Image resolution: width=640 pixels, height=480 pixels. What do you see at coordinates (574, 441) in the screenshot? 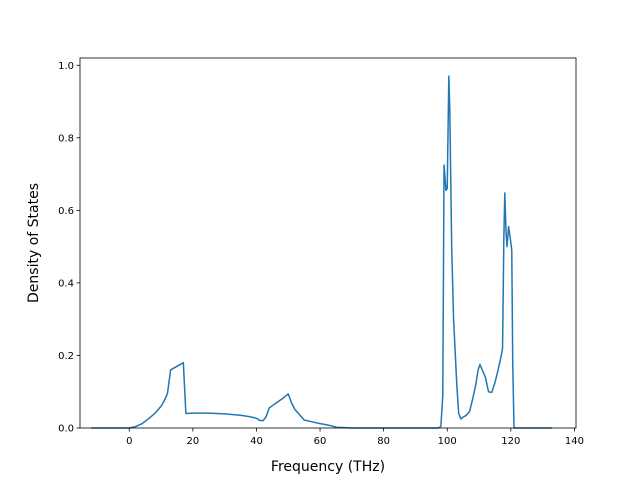
I see `x-tick-label: 140` at bounding box center [574, 441].